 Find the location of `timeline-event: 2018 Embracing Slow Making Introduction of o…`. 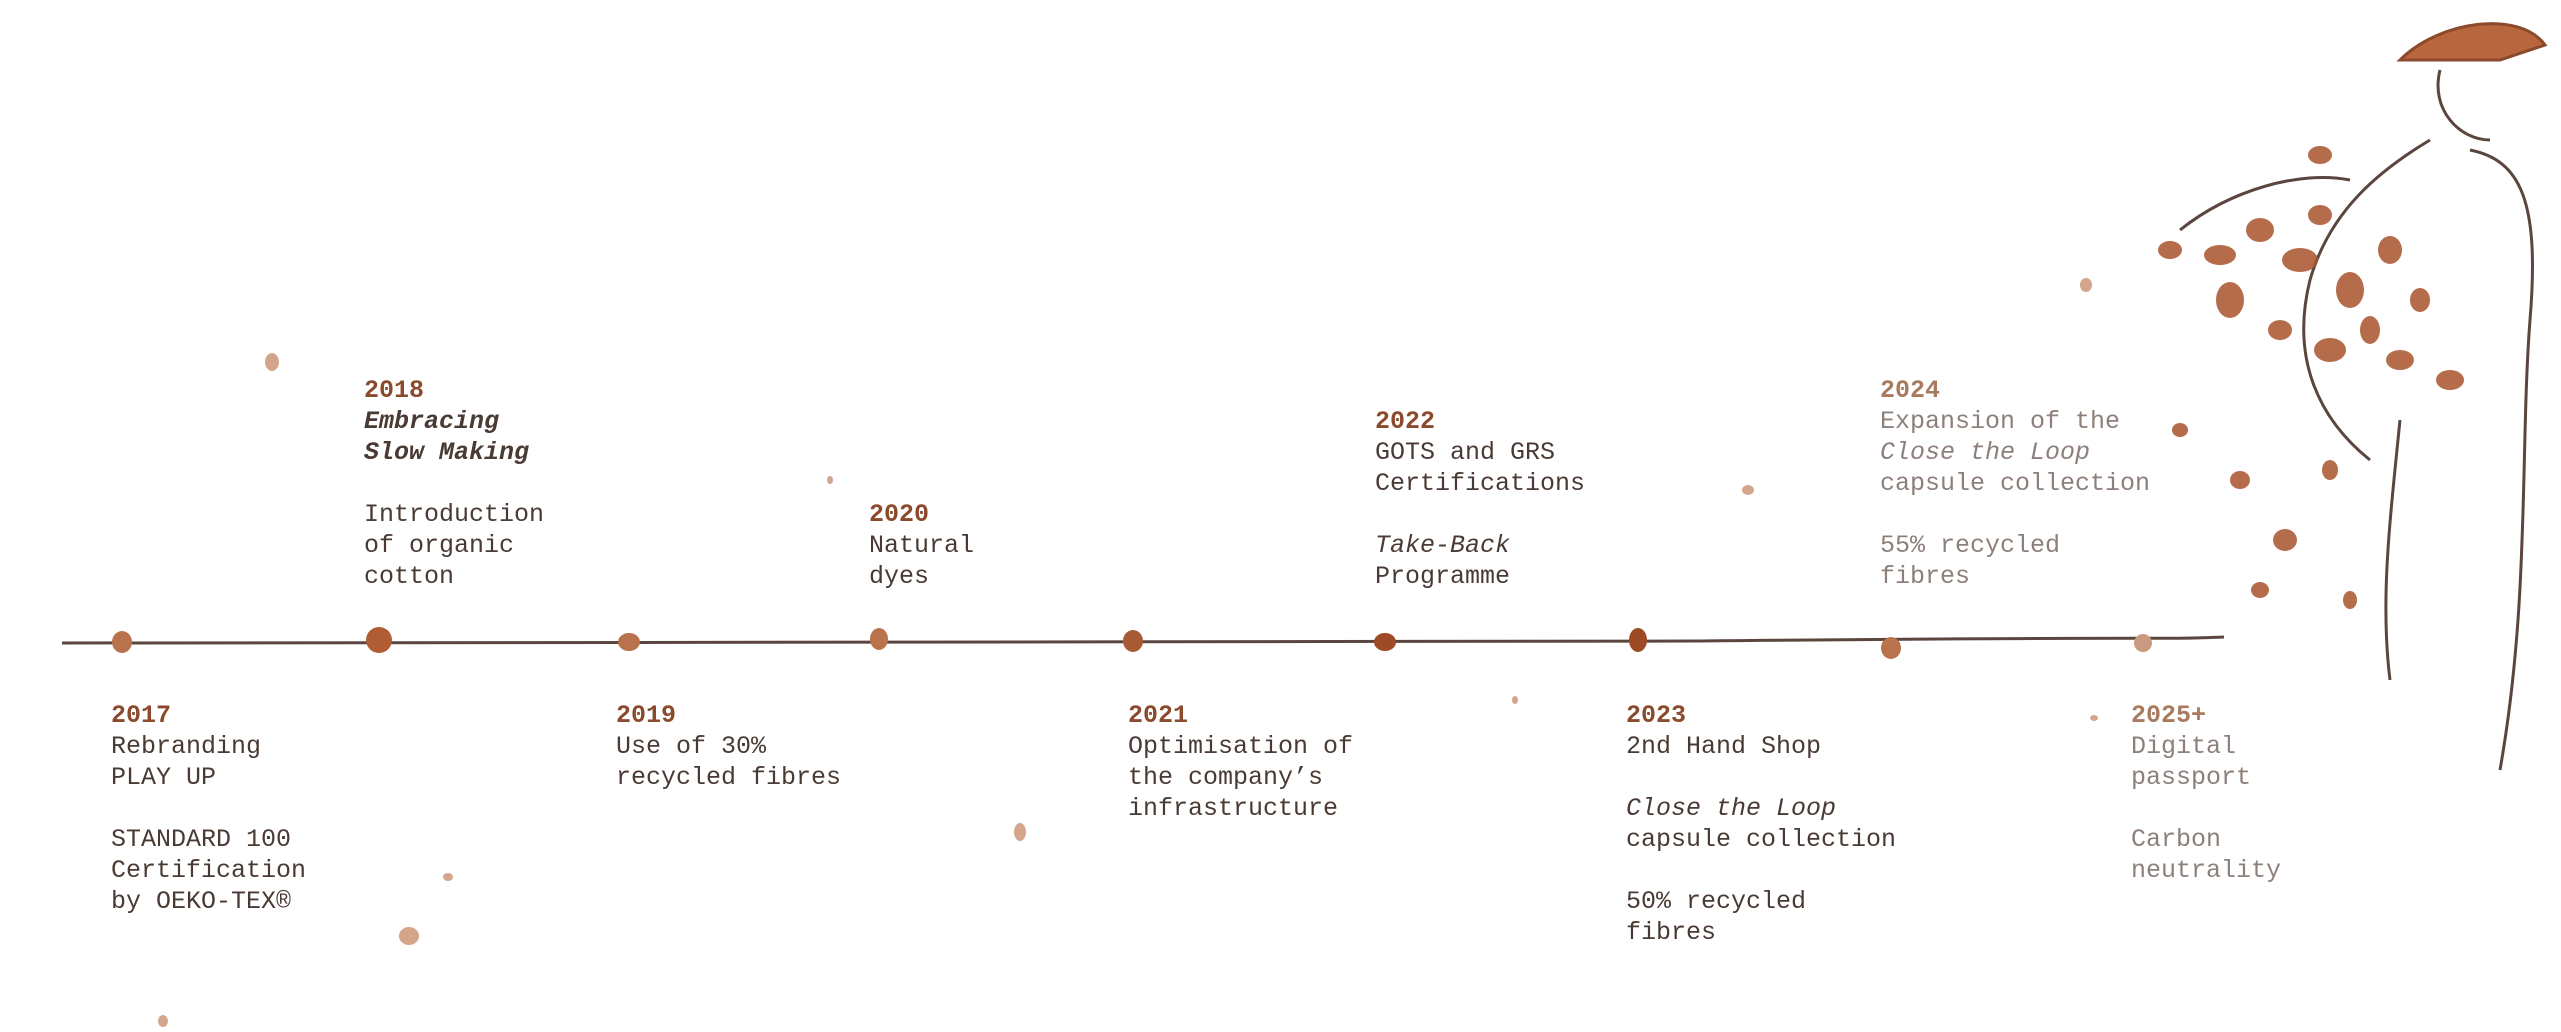

timeline-event: 2018 Embracing Slow Making Introduction of o… is located at coordinates (454, 483).